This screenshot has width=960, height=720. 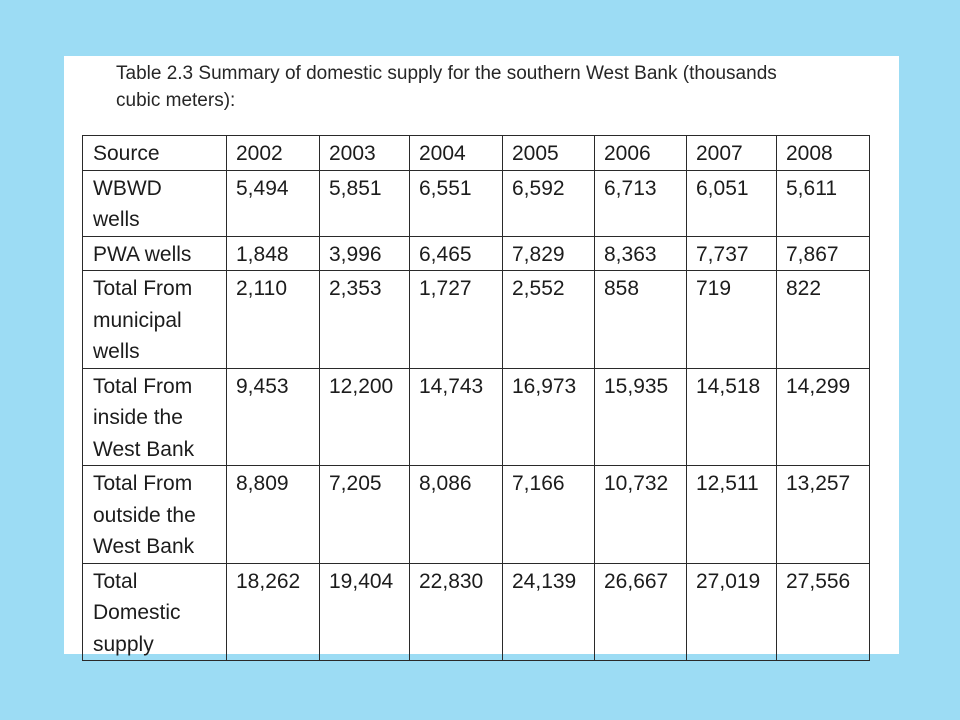 I want to click on value-cell-2006: 858, so click(x=640, y=319).